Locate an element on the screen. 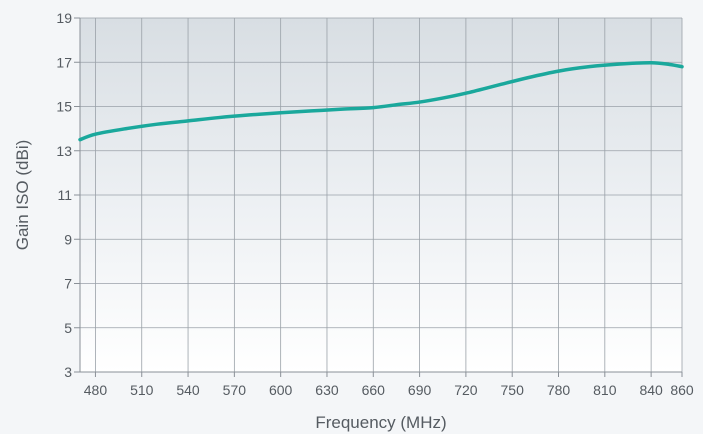 This screenshot has width=703, height=434. x-tick-label: 690 is located at coordinates (420, 390).